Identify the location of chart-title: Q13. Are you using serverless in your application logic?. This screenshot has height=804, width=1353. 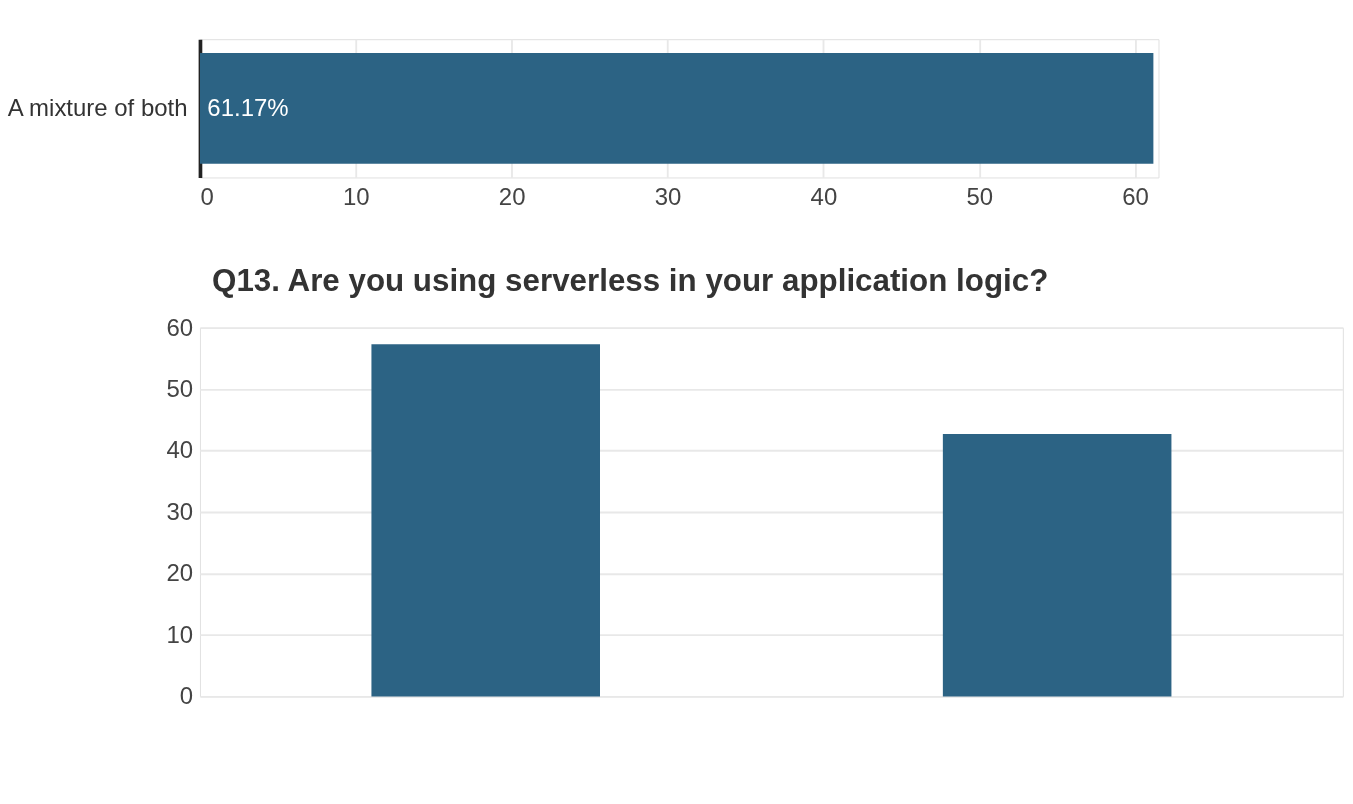
(630, 280).